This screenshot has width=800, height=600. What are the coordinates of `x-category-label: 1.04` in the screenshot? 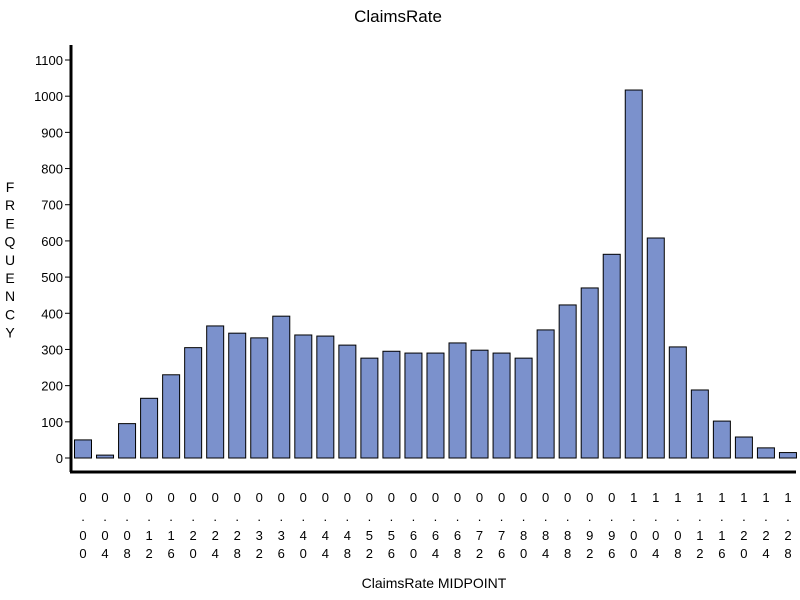 It's located at (655, 525).